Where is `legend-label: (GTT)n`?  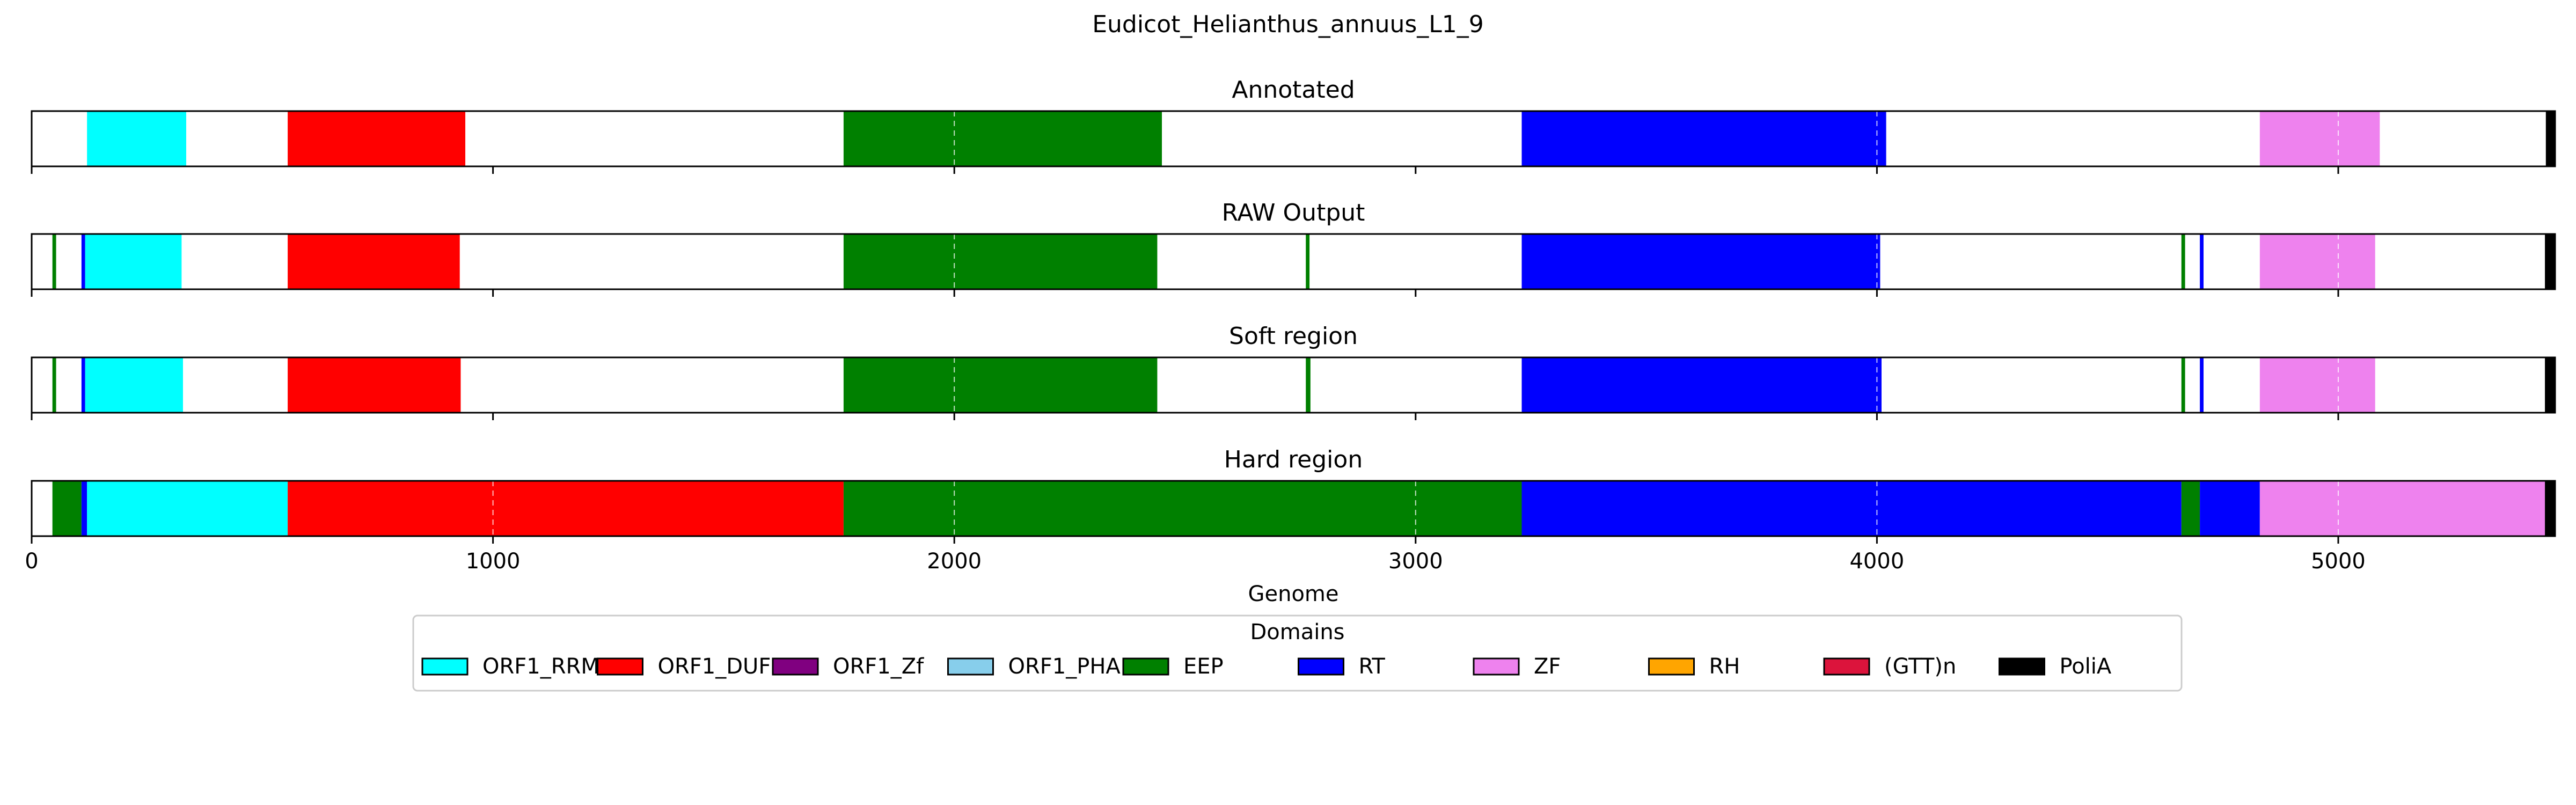
legend-label: (GTT)n is located at coordinates (1920, 666).